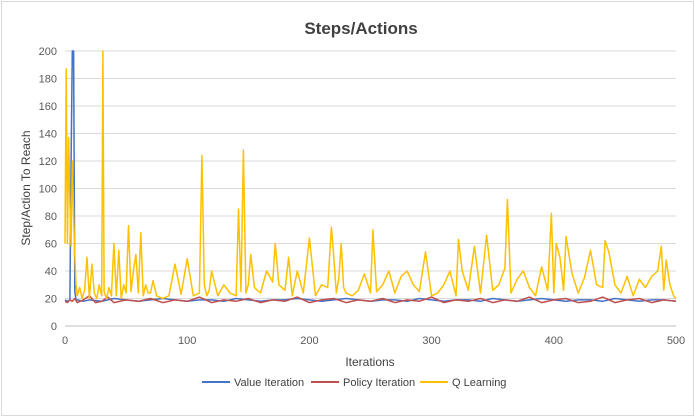 This screenshot has height=417, width=695. I want to click on y-tick-label: 40, so click(51, 272).